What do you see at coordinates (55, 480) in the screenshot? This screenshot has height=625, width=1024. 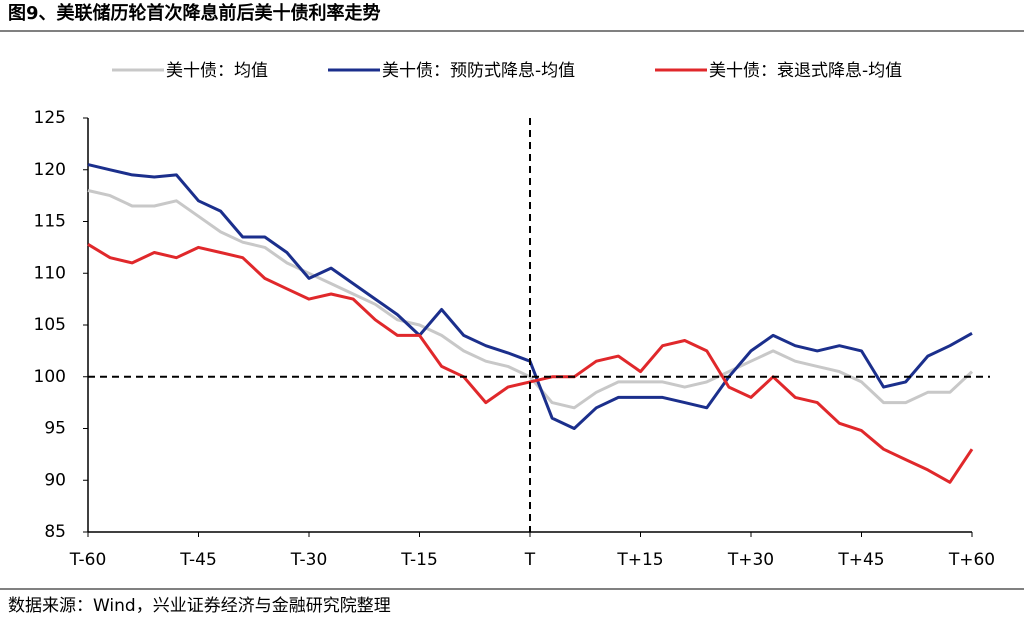 I see `y-tick-label: 90` at bounding box center [55, 480].